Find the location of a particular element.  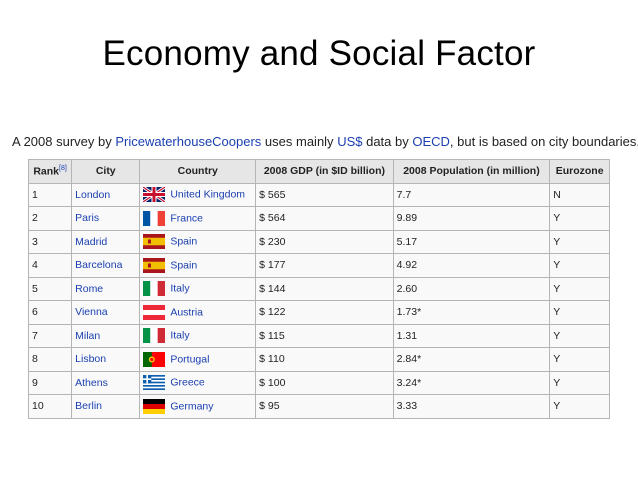

intro-text-3: data by is located at coordinates (387, 141).